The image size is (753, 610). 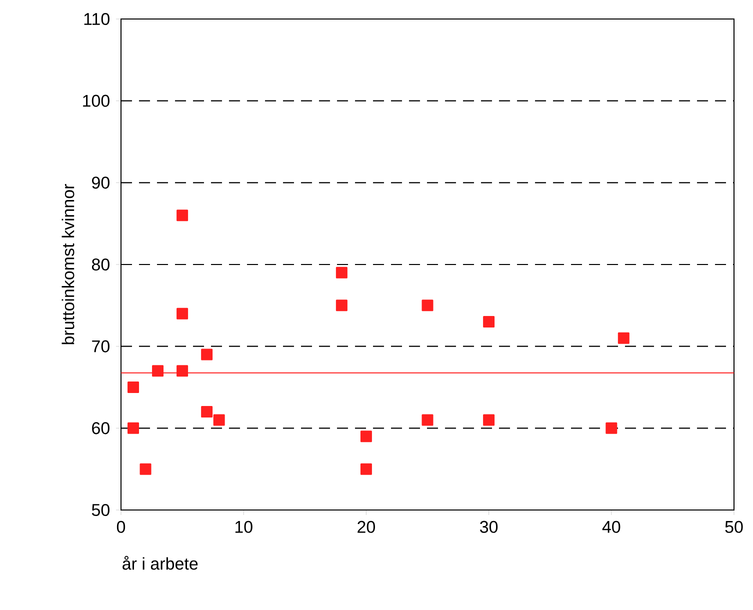 What do you see at coordinates (101, 264) in the screenshot?
I see `y-tick-label: 80` at bounding box center [101, 264].